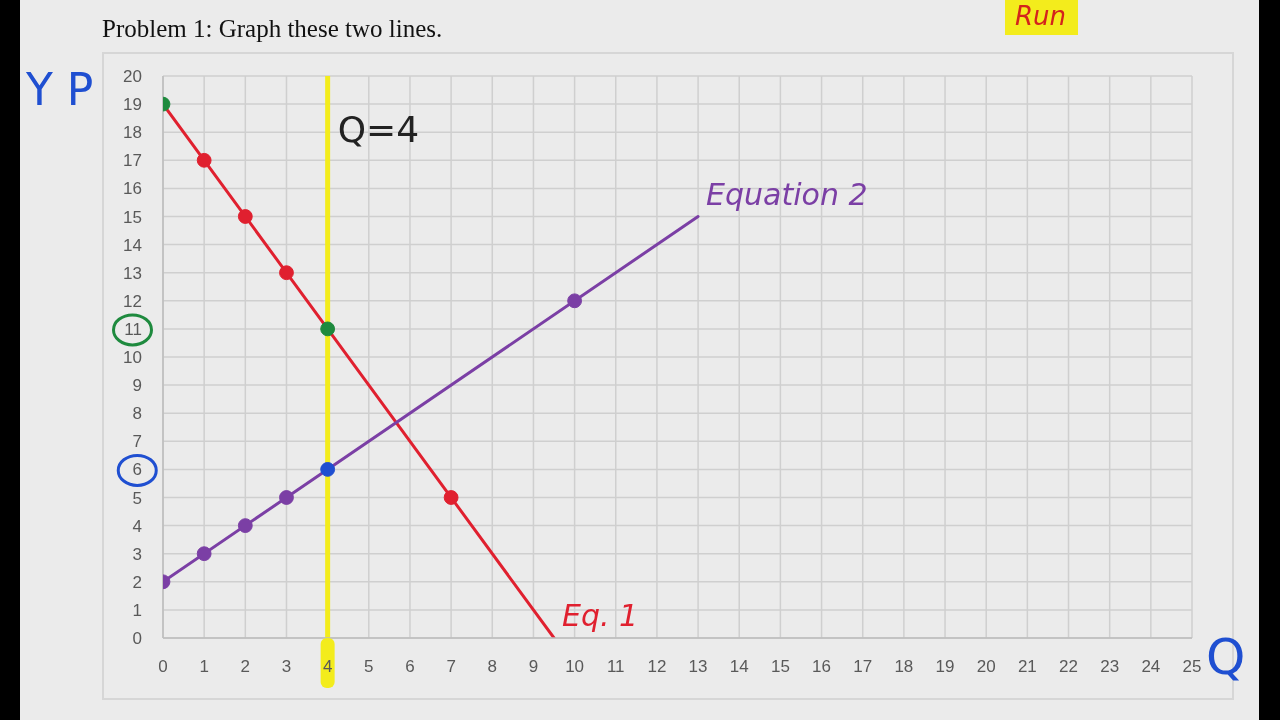 This screenshot has height=720, width=1280. I want to click on y-tick-label: 9, so click(137, 386).